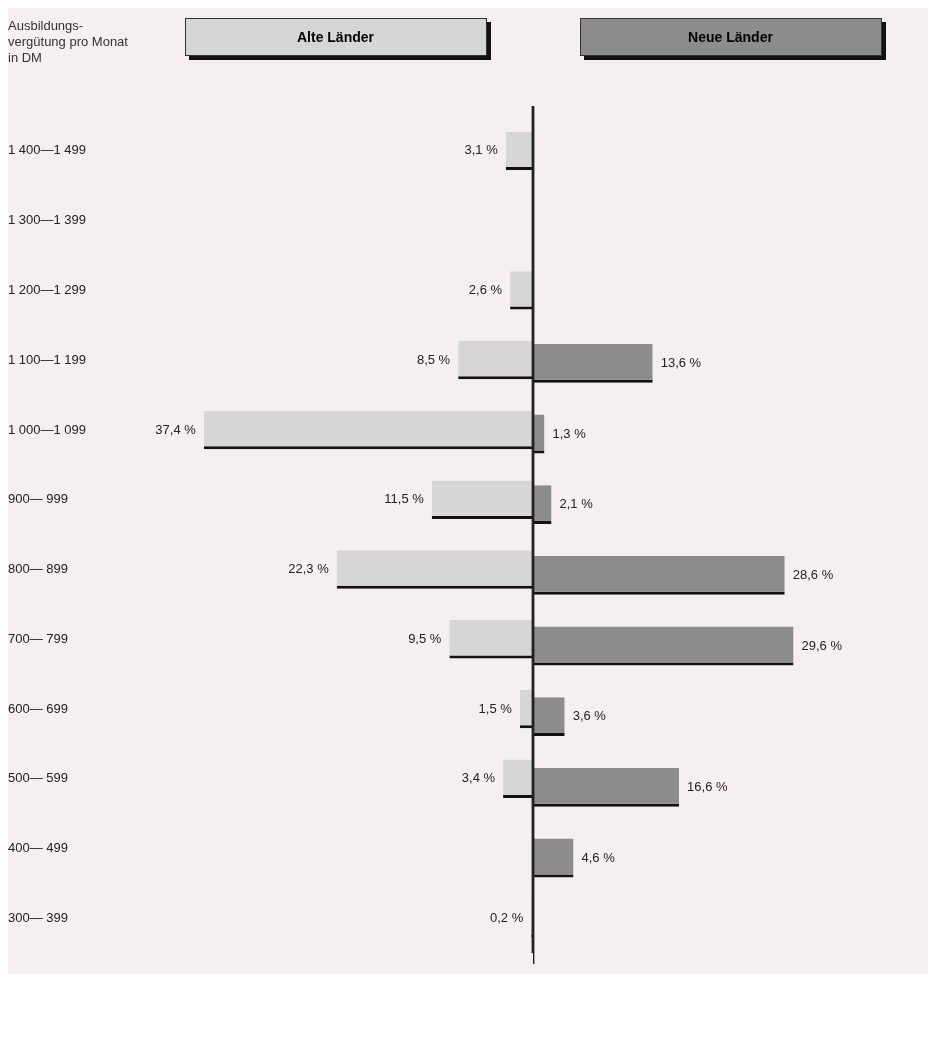 The width and height of the screenshot is (935, 1057). I want to click on y-tick-label: 1 100—1 199, so click(47, 359).